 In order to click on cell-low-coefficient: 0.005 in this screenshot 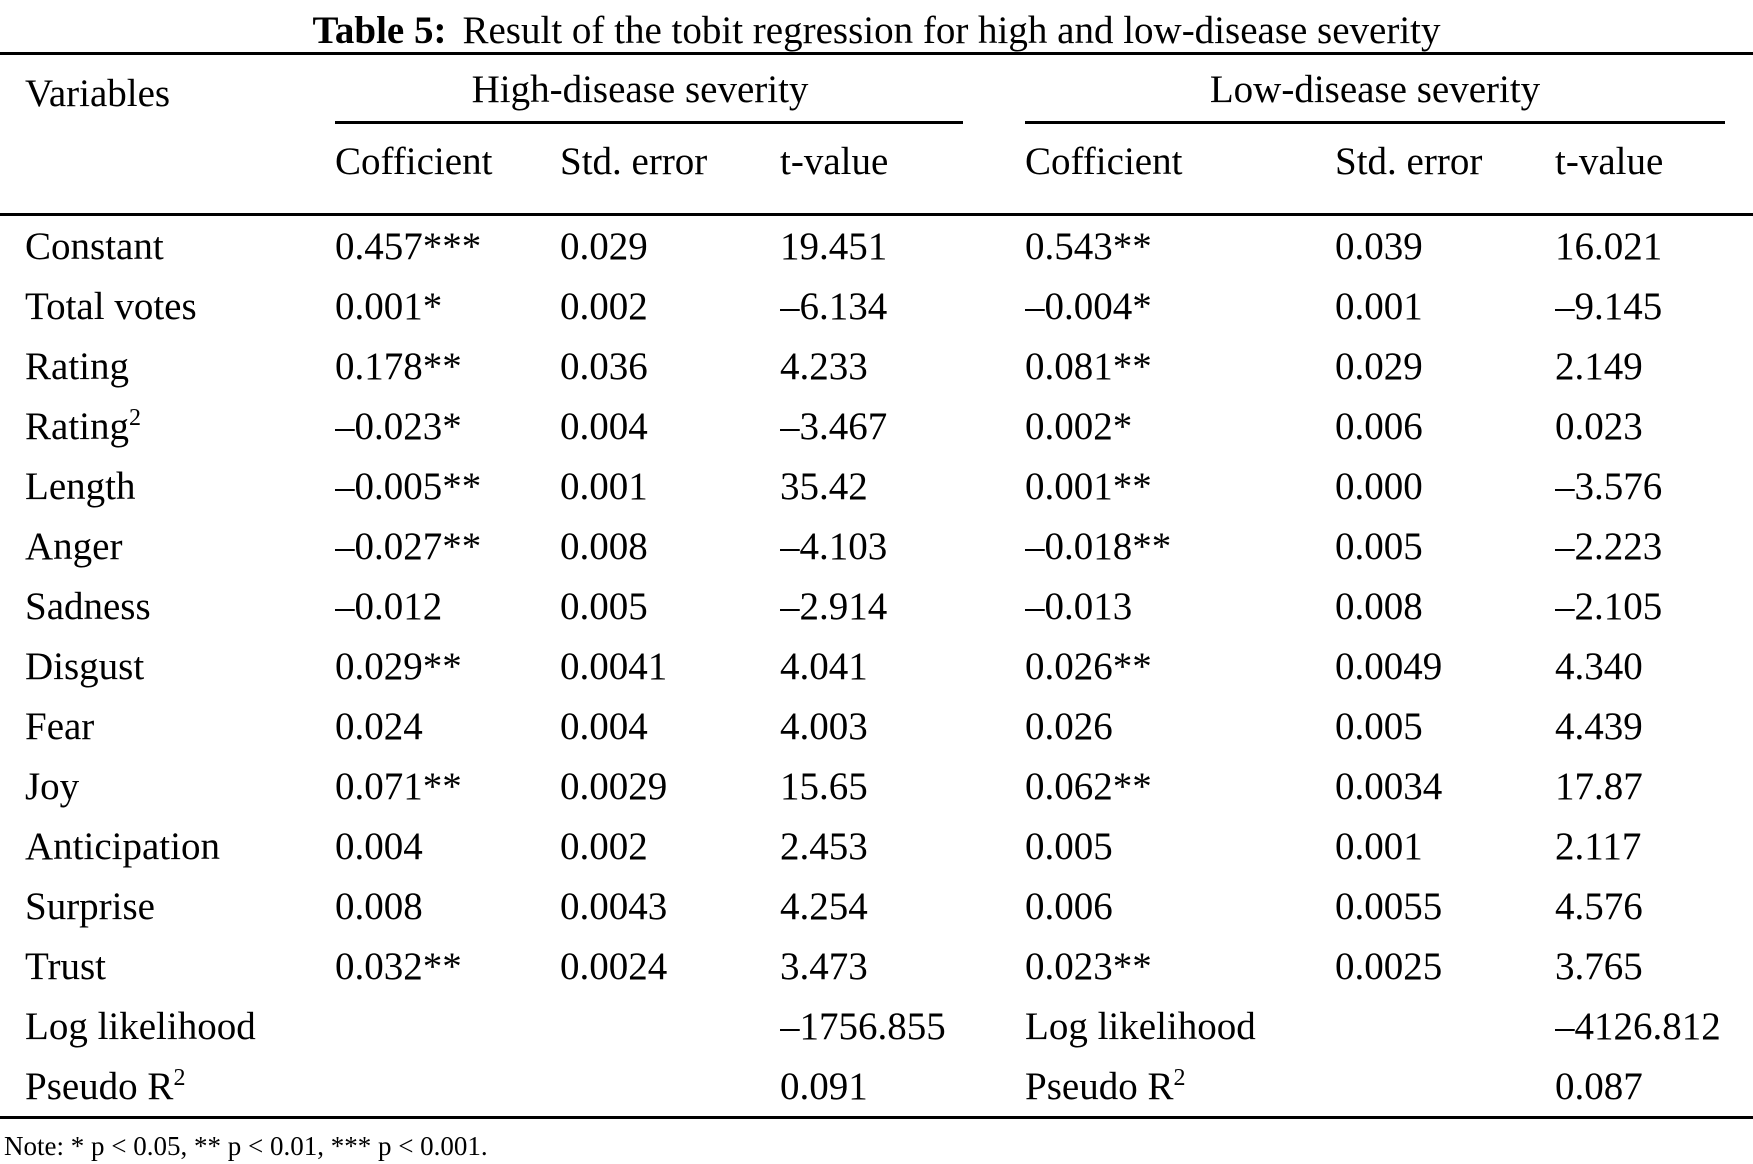, I will do `click(1069, 846)`.